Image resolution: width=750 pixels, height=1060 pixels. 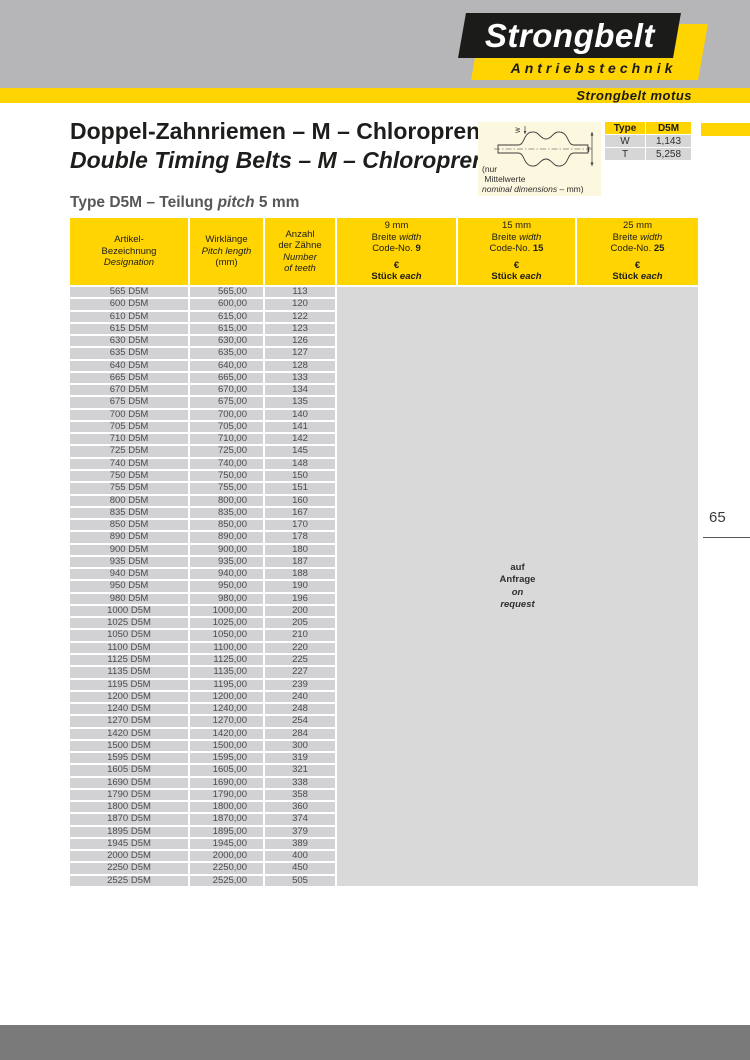 What do you see at coordinates (226, 758) in the screenshot?
I see `table-cell: 1595,00` at bounding box center [226, 758].